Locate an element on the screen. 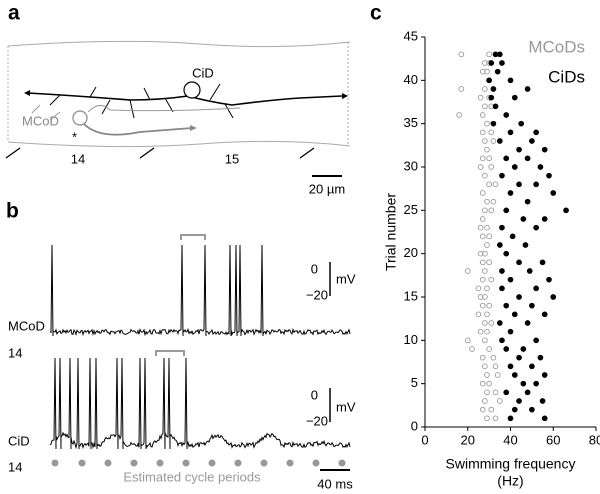 Image resolution: width=600 pixels, height=494 pixels. y-tick-label: 25 is located at coordinates (411, 209).